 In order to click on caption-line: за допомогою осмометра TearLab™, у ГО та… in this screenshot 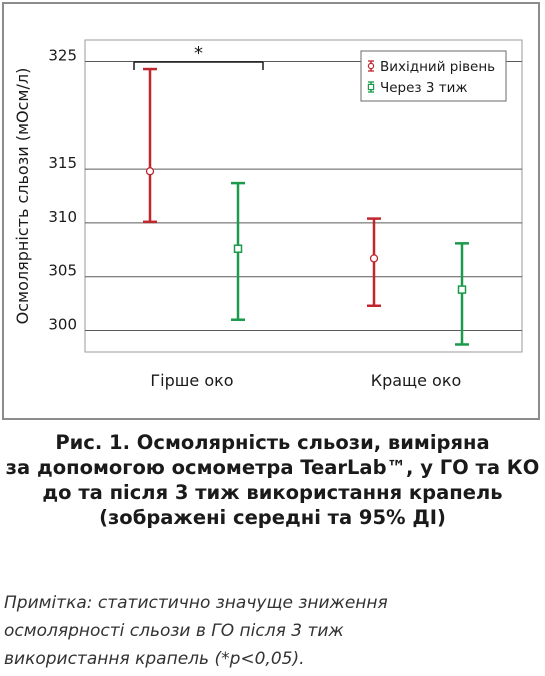, I will do `click(272, 467)`.